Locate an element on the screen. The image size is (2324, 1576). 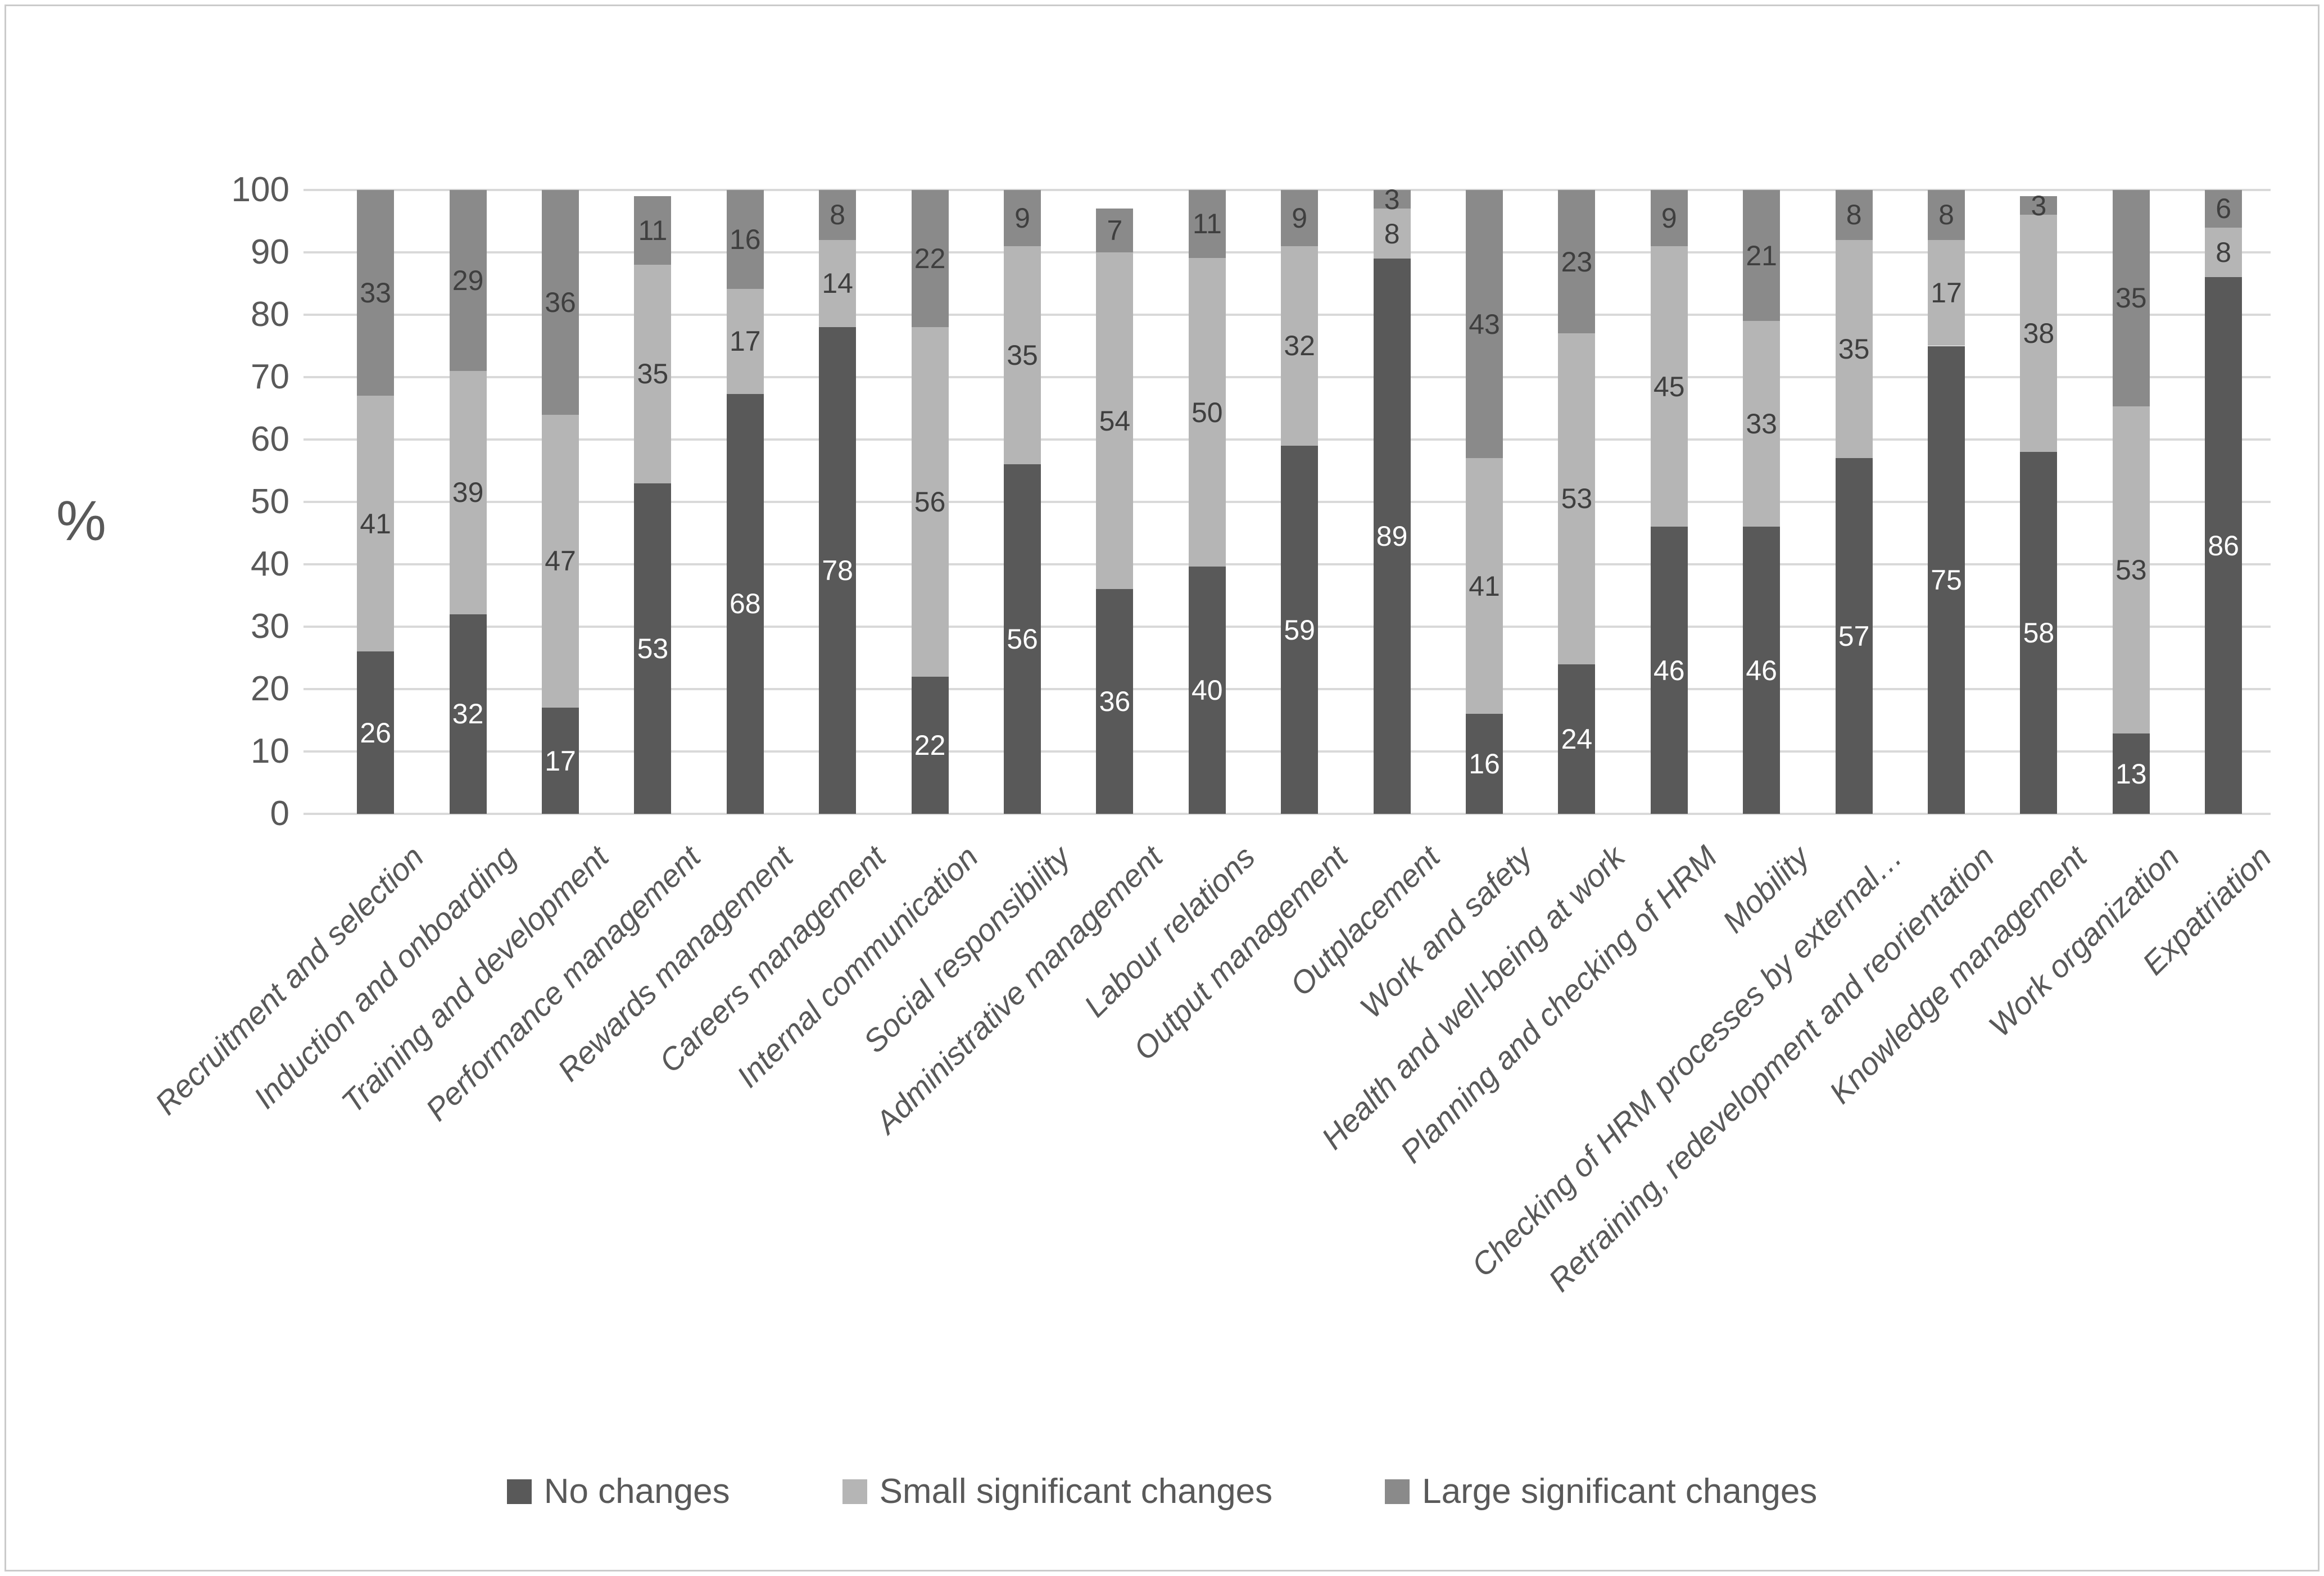
bar-segment: 22 is located at coordinates (930, 745).